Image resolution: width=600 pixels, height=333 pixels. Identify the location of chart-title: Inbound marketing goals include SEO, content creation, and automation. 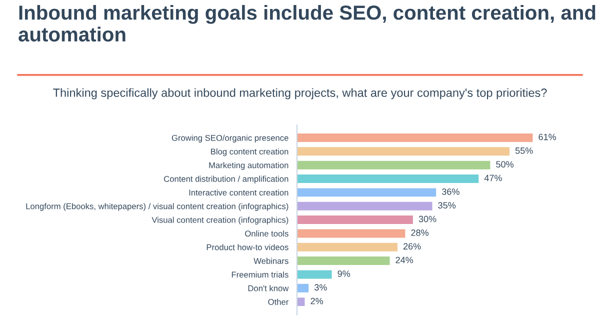
(307, 23).